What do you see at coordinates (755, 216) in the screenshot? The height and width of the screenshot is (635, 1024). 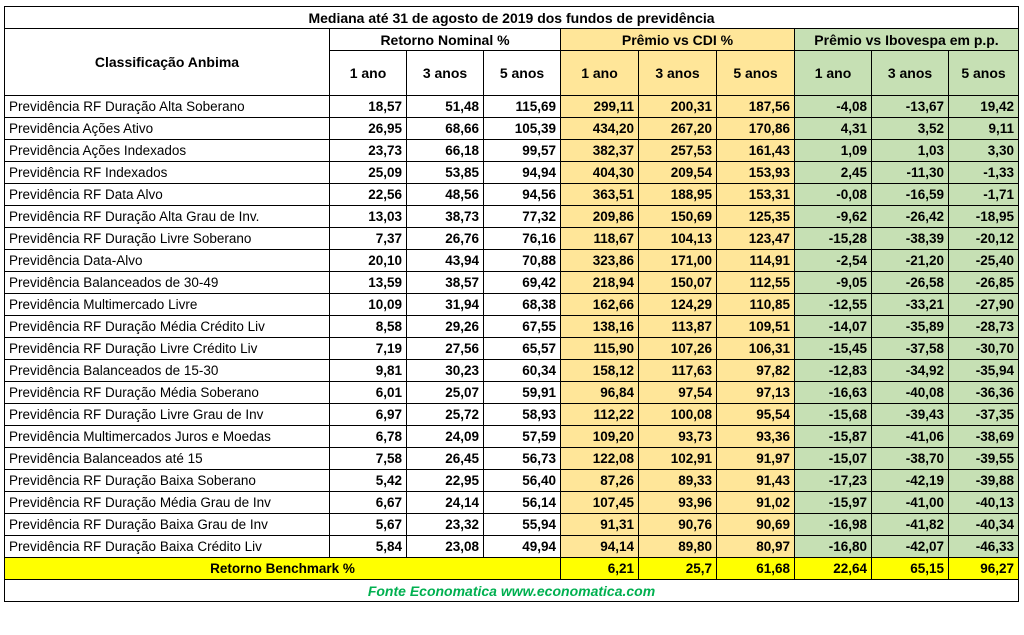 I see `value-cell: 125,35` at bounding box center [755, 216].